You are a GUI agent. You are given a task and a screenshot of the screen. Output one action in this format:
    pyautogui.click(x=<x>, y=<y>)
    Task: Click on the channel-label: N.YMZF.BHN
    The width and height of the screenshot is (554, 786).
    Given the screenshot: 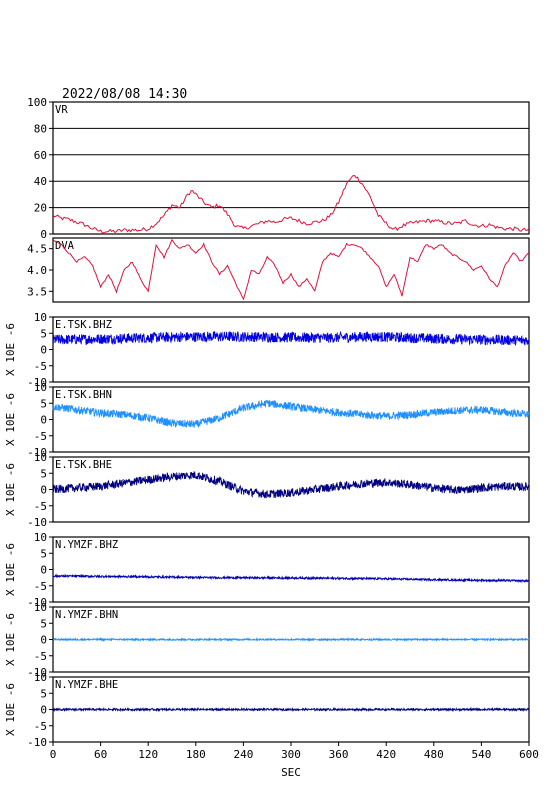 What is the action you would take?
    pyautogui.click(x=86, y=615)
    